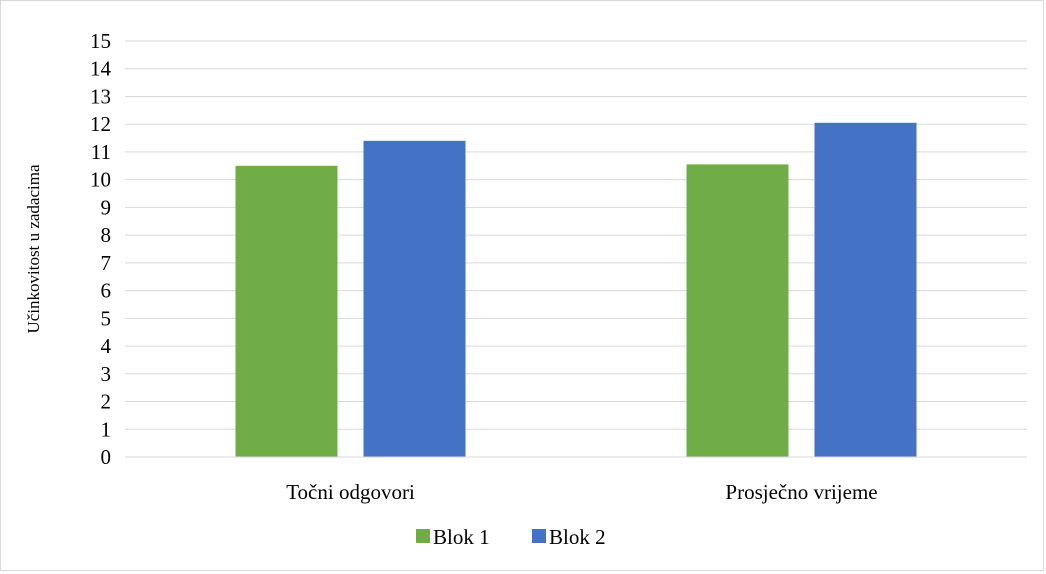  I want to click on x-category-label: Prosječno vrijeme, so click(801, 492).